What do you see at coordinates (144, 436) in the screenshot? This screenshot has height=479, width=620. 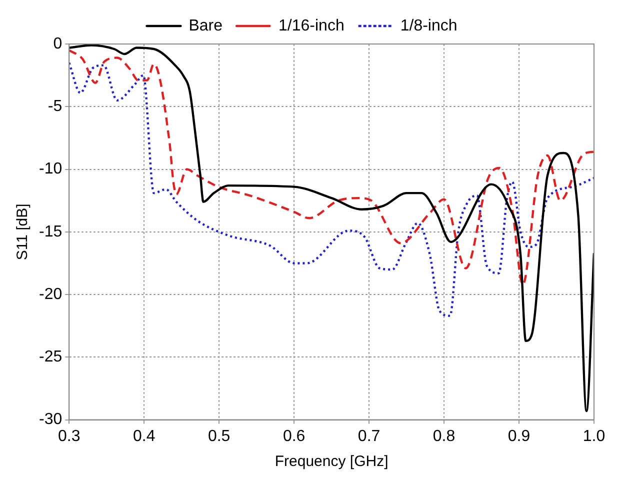 I see `x-tick-label: 0.4` at bounding box center [144, 436].